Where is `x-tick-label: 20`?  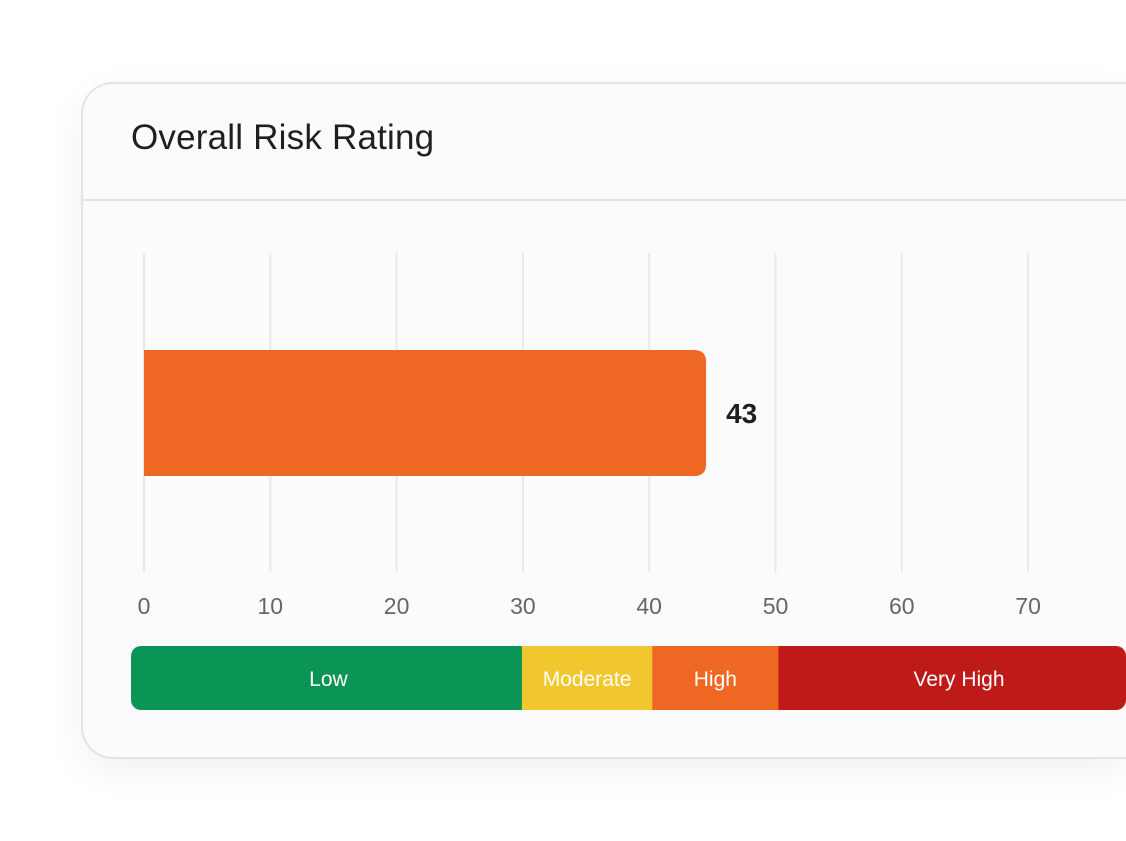
x-tick-label: 20 is located at coordinates (397, 606).